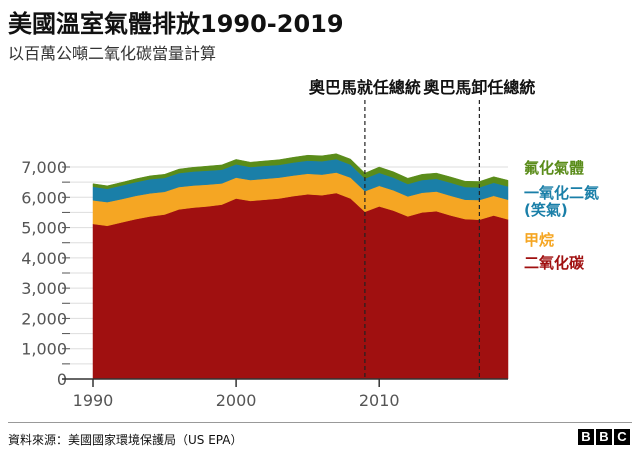 The image size is (640, 450). I want to click on logo-letter-b2: B, so click(604, 437).